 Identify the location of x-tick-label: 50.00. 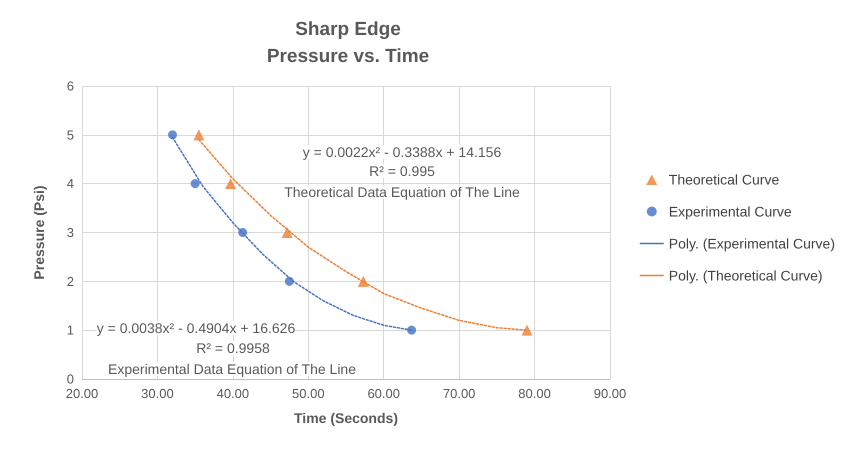
(308, 393).